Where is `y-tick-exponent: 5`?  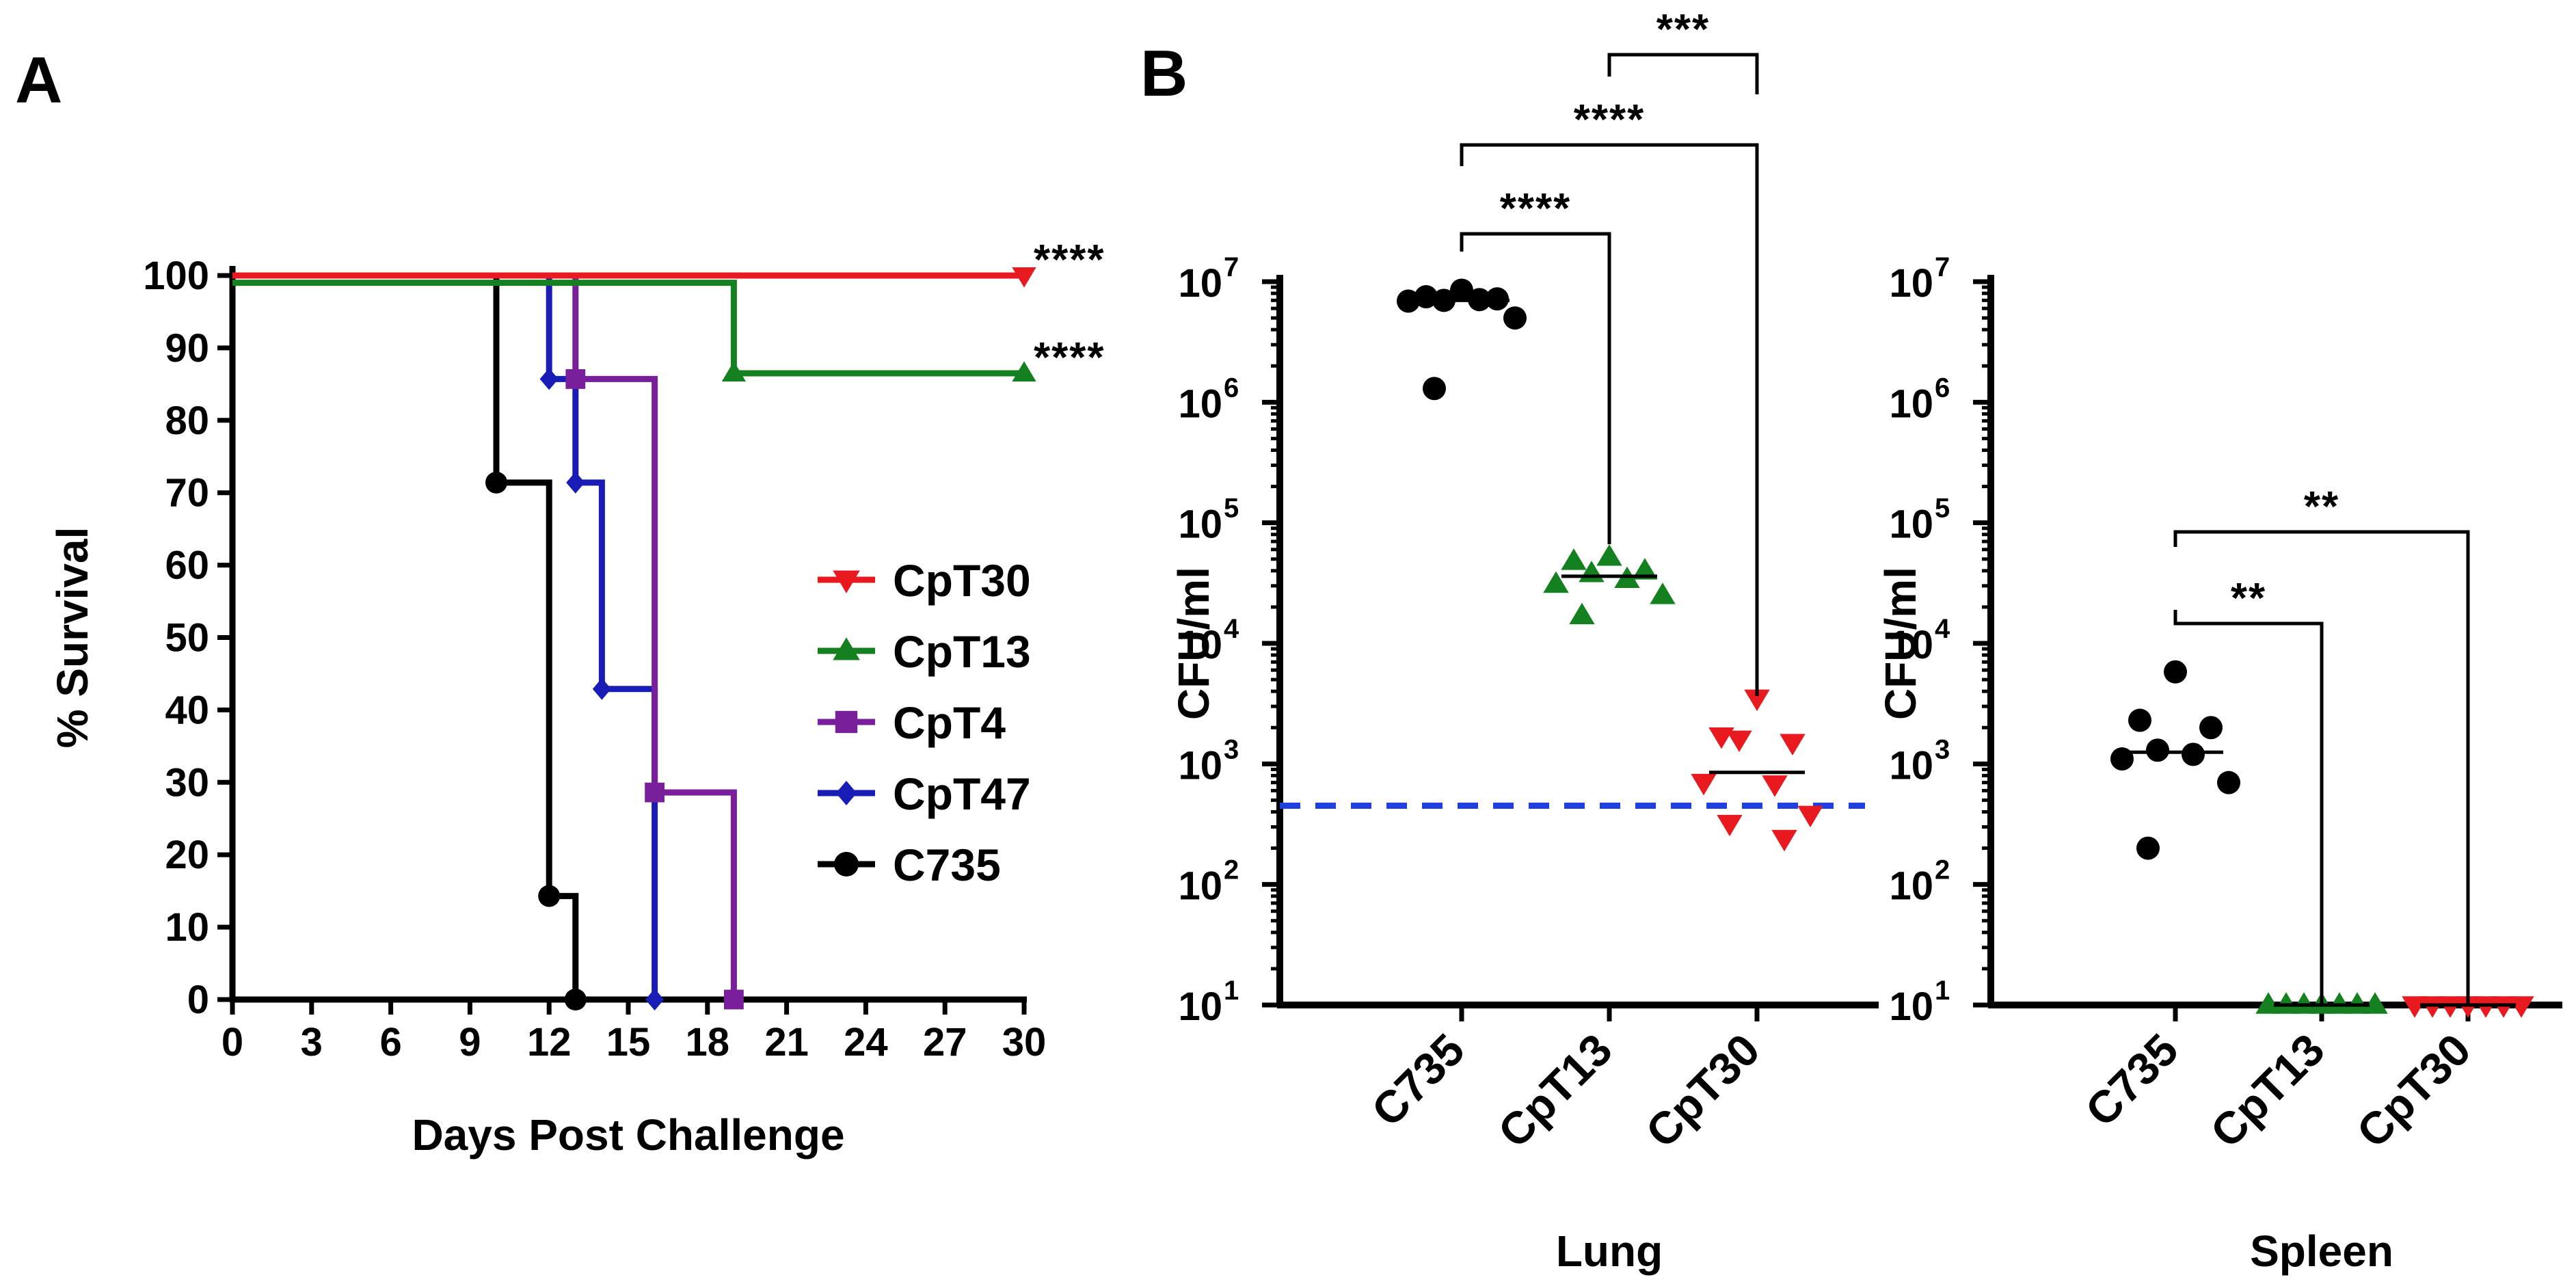
y-tick-exponent: 5 is located at coordinates (1942, 509).